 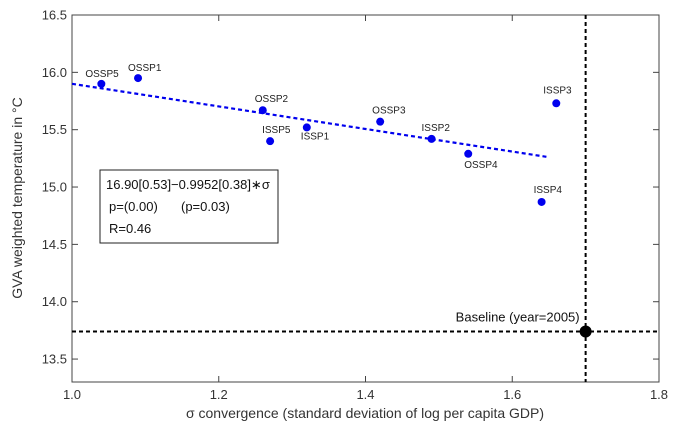 I want to click on baseline-point, so click(x=585, y=331).